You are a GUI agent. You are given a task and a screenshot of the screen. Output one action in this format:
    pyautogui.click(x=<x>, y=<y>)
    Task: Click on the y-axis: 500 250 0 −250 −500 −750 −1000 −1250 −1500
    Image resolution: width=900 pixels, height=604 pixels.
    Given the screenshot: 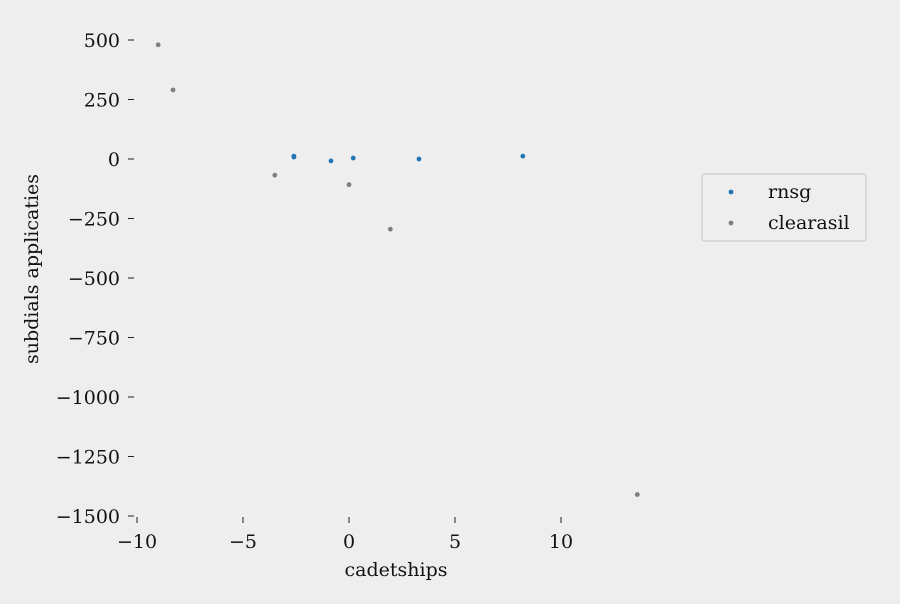 What is the action you would take?
    pyautogui.click(x=95, y=279)
    